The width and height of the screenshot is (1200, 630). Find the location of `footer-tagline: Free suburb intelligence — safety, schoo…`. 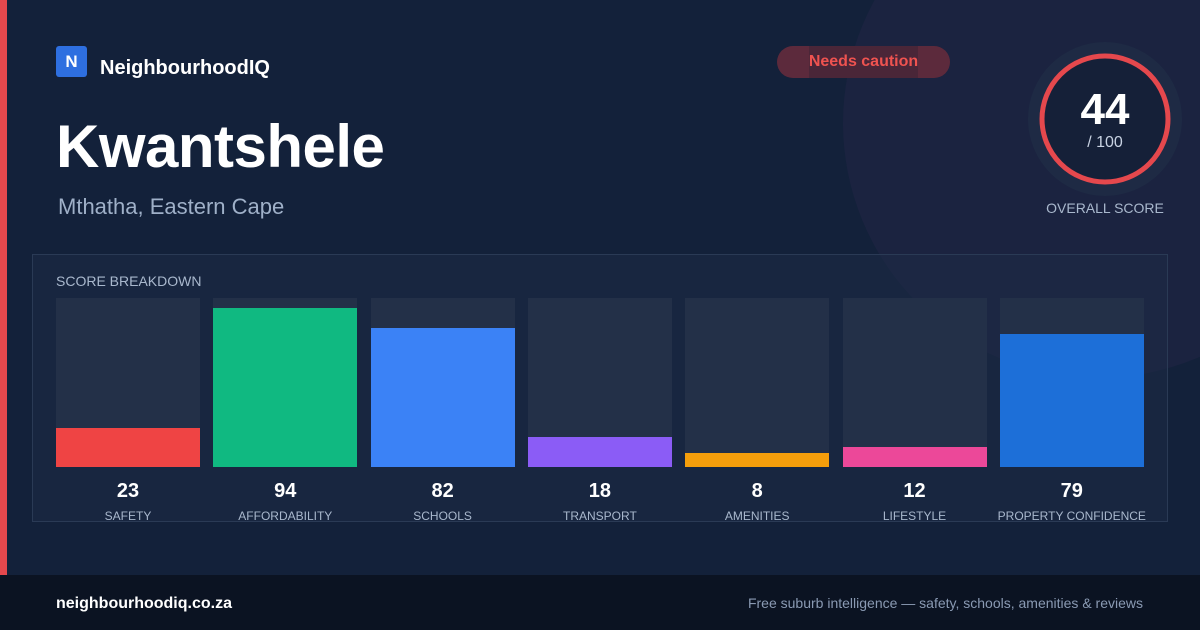

footer-tagline: Free suburb intelligence — safety, schoo… is located at coordinates (945, 603).